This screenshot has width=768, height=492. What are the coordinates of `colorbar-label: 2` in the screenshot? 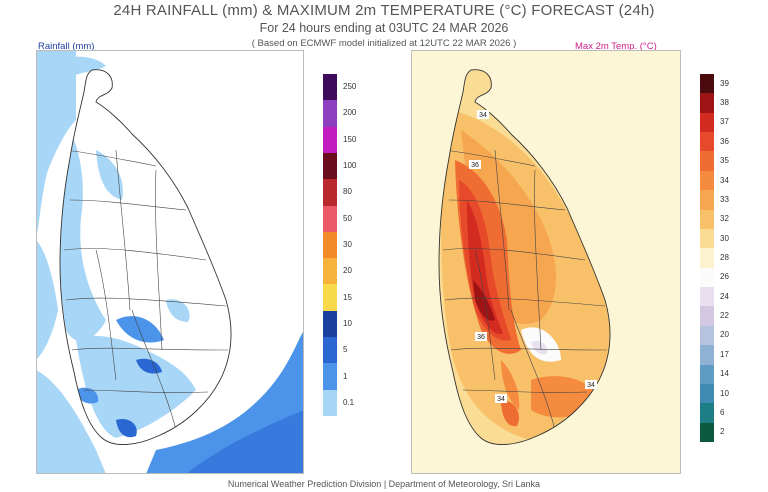 It's located at (722, 432).